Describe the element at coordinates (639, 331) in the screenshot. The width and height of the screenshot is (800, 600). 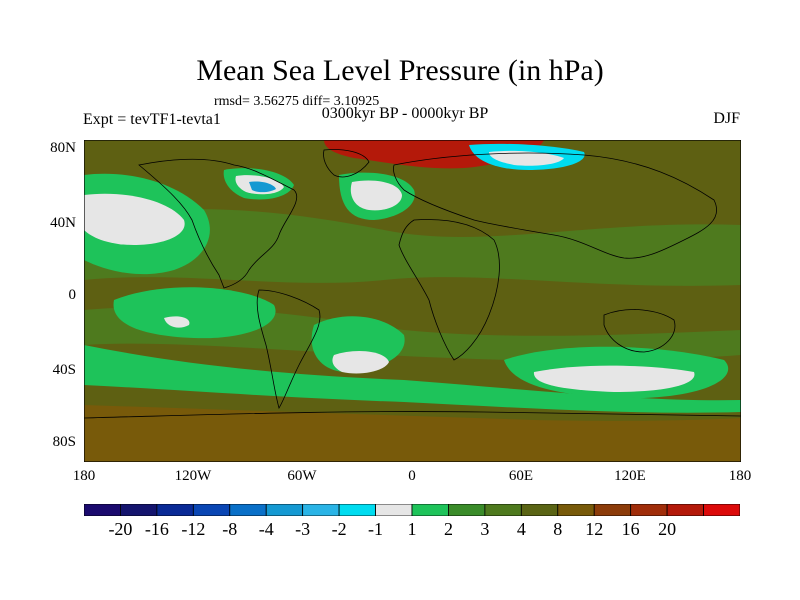
I see `coast-australia` at that location.